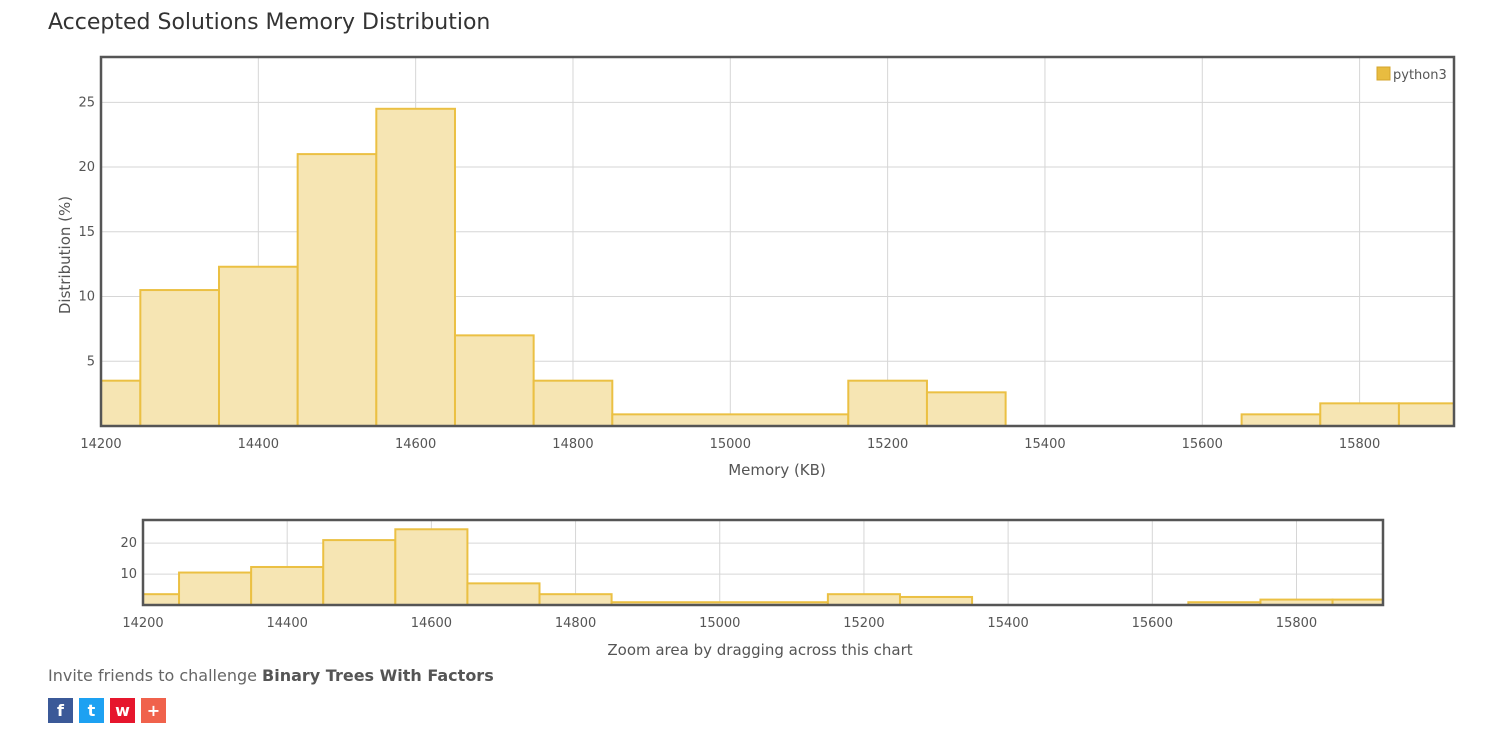 This screenshot has width=1494, height=742. I want to click on legend-swatch, so click(1383, 73).